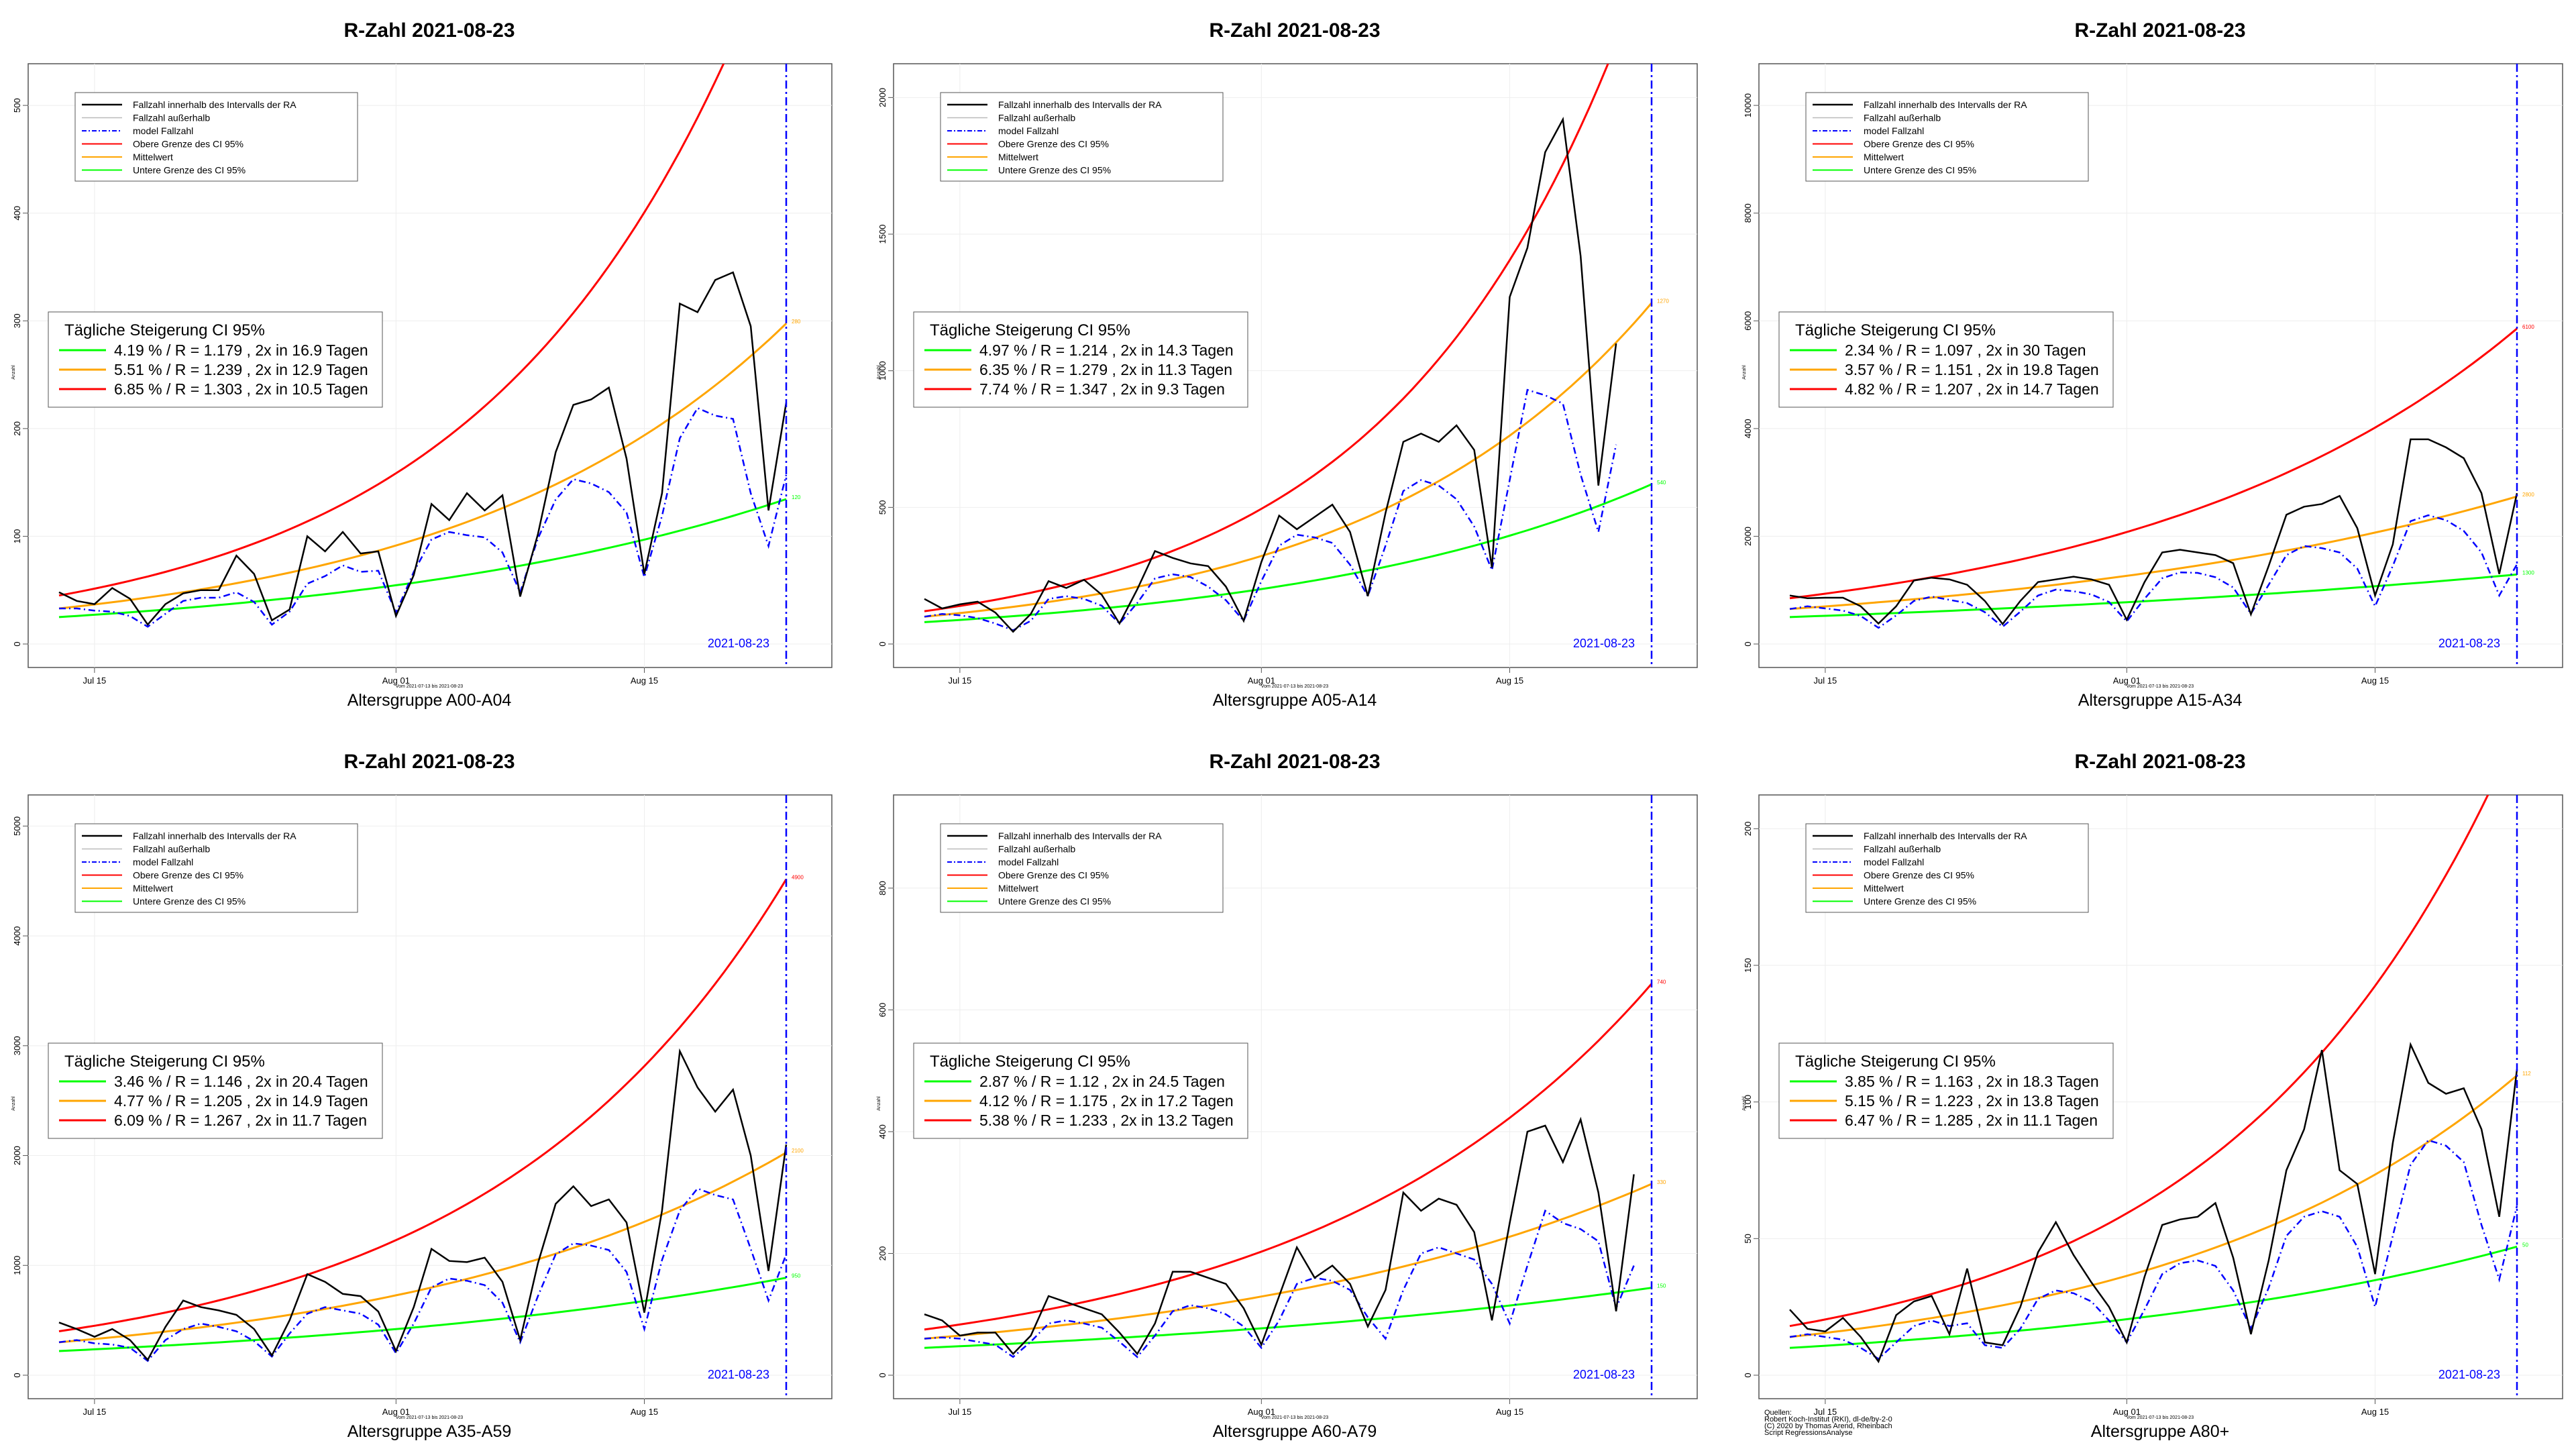 The width and height of the screenshot is (2576, 1449). I want to click on y-tick-label: 1500, so click(882, 234).